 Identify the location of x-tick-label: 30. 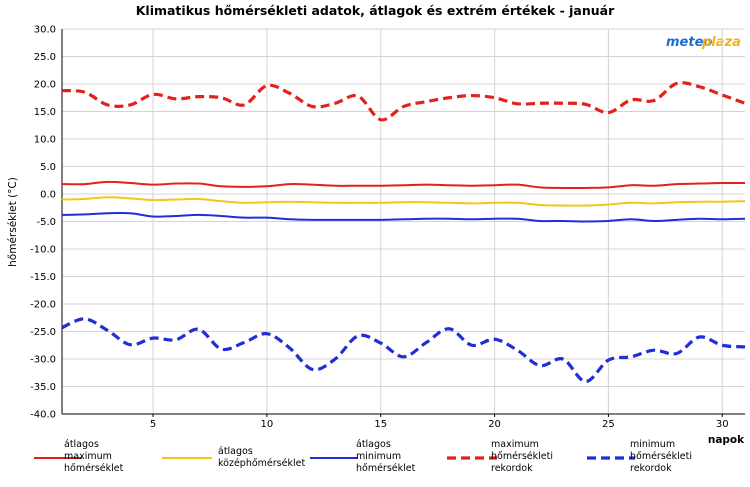
(722, 424).